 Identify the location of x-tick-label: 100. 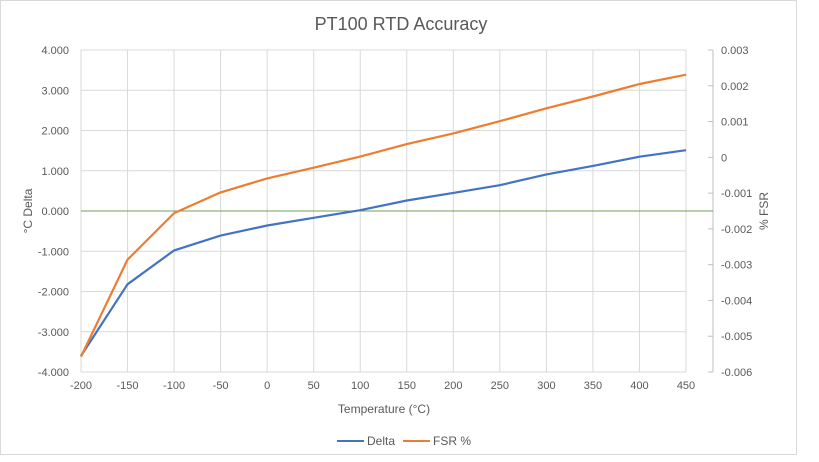
(360, 386).